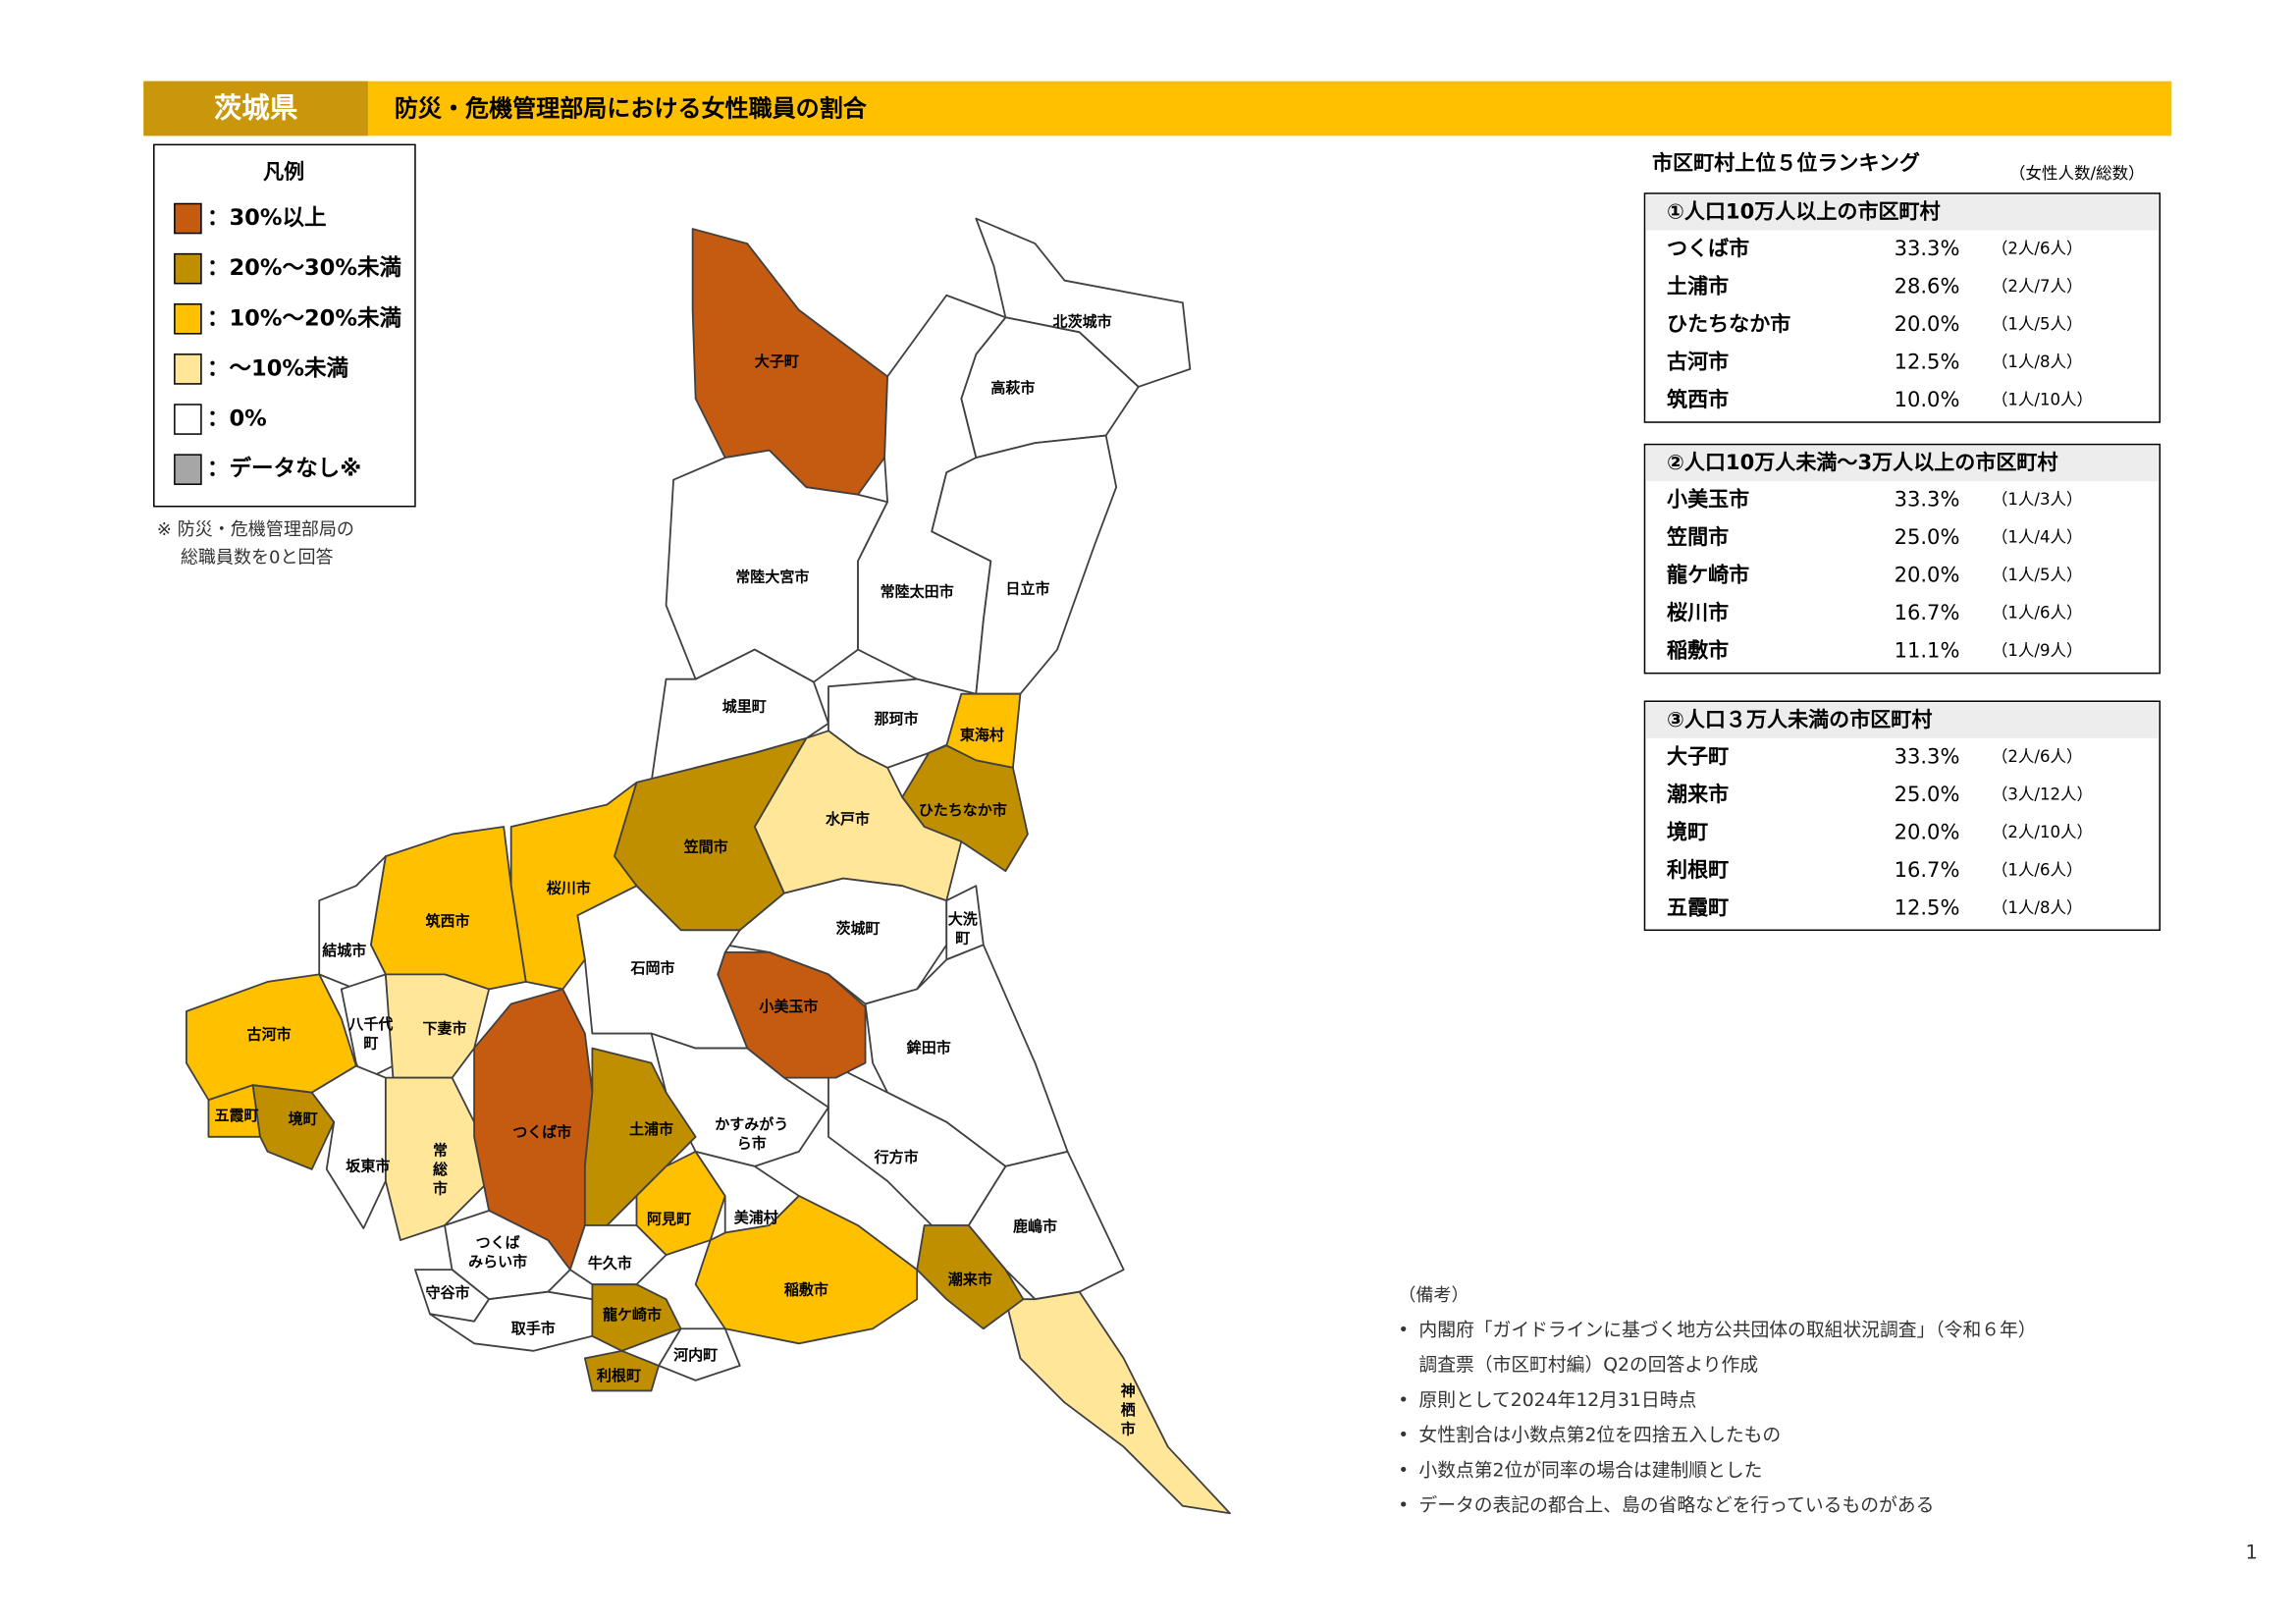 The height and width of the screenshot is (1624, 2296). Describe the element at coordinates (1157, 108) in the screenshot. I see `header-bar` at that location.